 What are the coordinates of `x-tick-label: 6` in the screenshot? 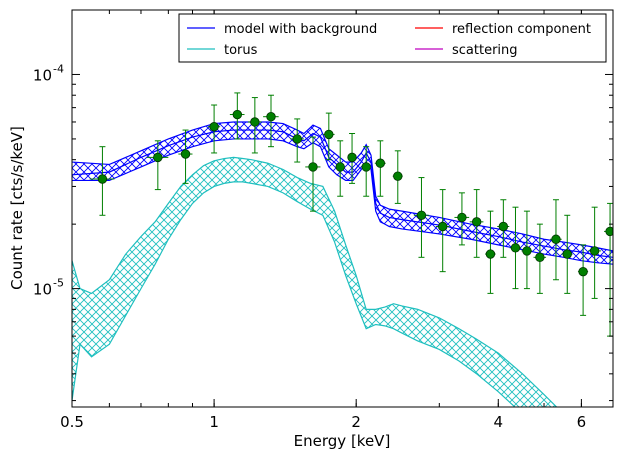 It's located at (582, 422).